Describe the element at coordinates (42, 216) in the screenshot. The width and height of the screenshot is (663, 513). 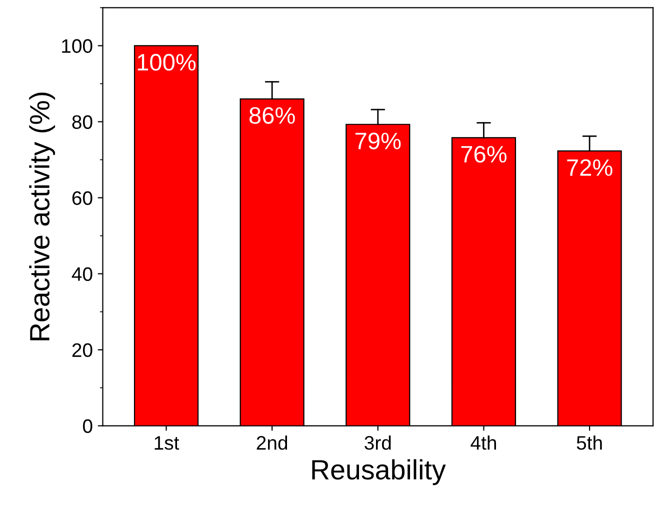
I see `y-axis-title: Reactive activity (%)` at that location.